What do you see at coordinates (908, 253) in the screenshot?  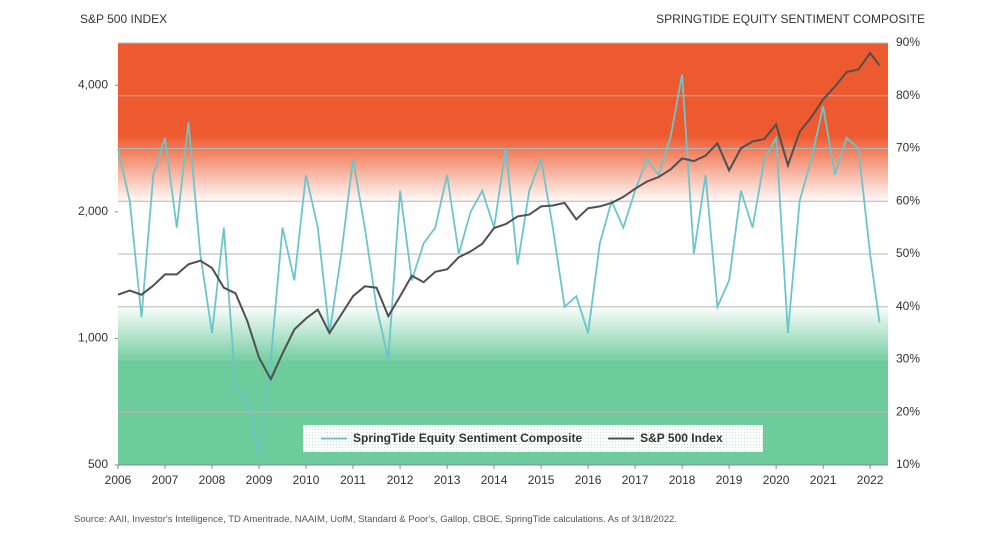 I see `y2-tick-label: 50%` at bounding box center [908, 253].